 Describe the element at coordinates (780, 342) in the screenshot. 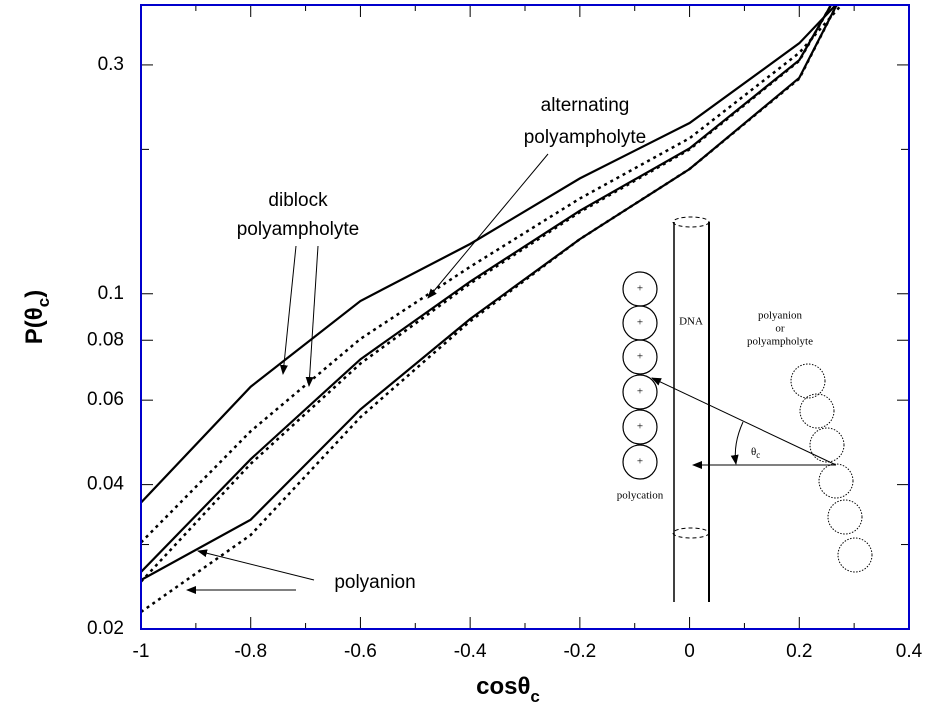

I see `partner-label: polyampholyte` at that location.